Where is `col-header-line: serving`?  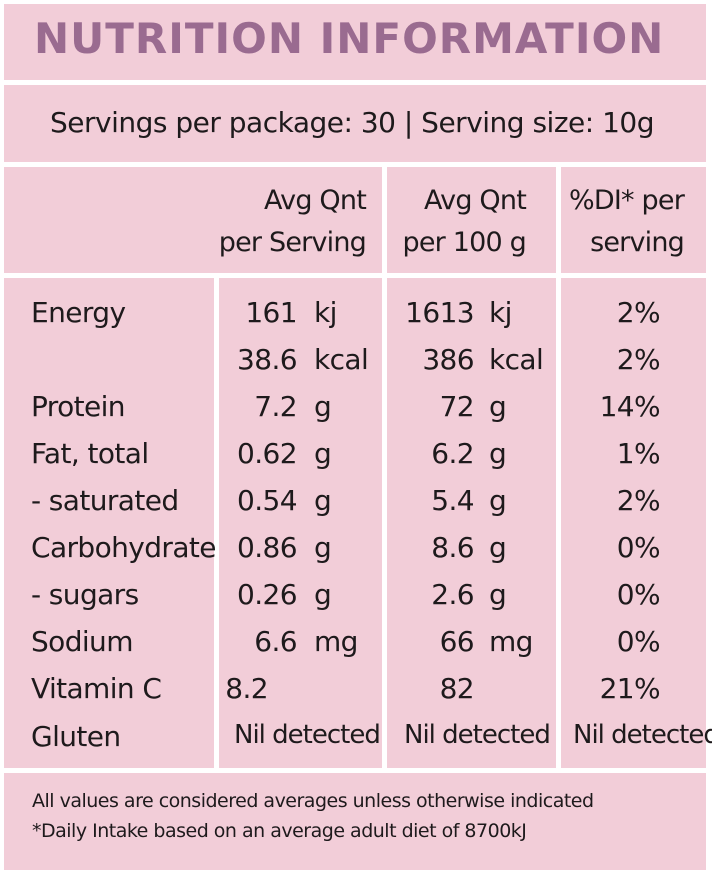
col-header-line: serving is located at coordinates (637, 242).